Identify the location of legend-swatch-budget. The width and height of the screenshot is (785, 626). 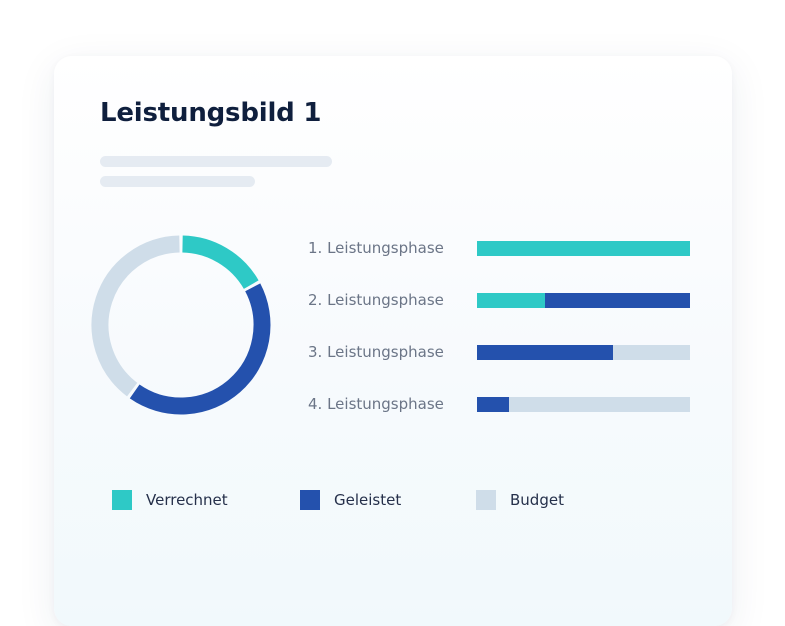
(486, 500).